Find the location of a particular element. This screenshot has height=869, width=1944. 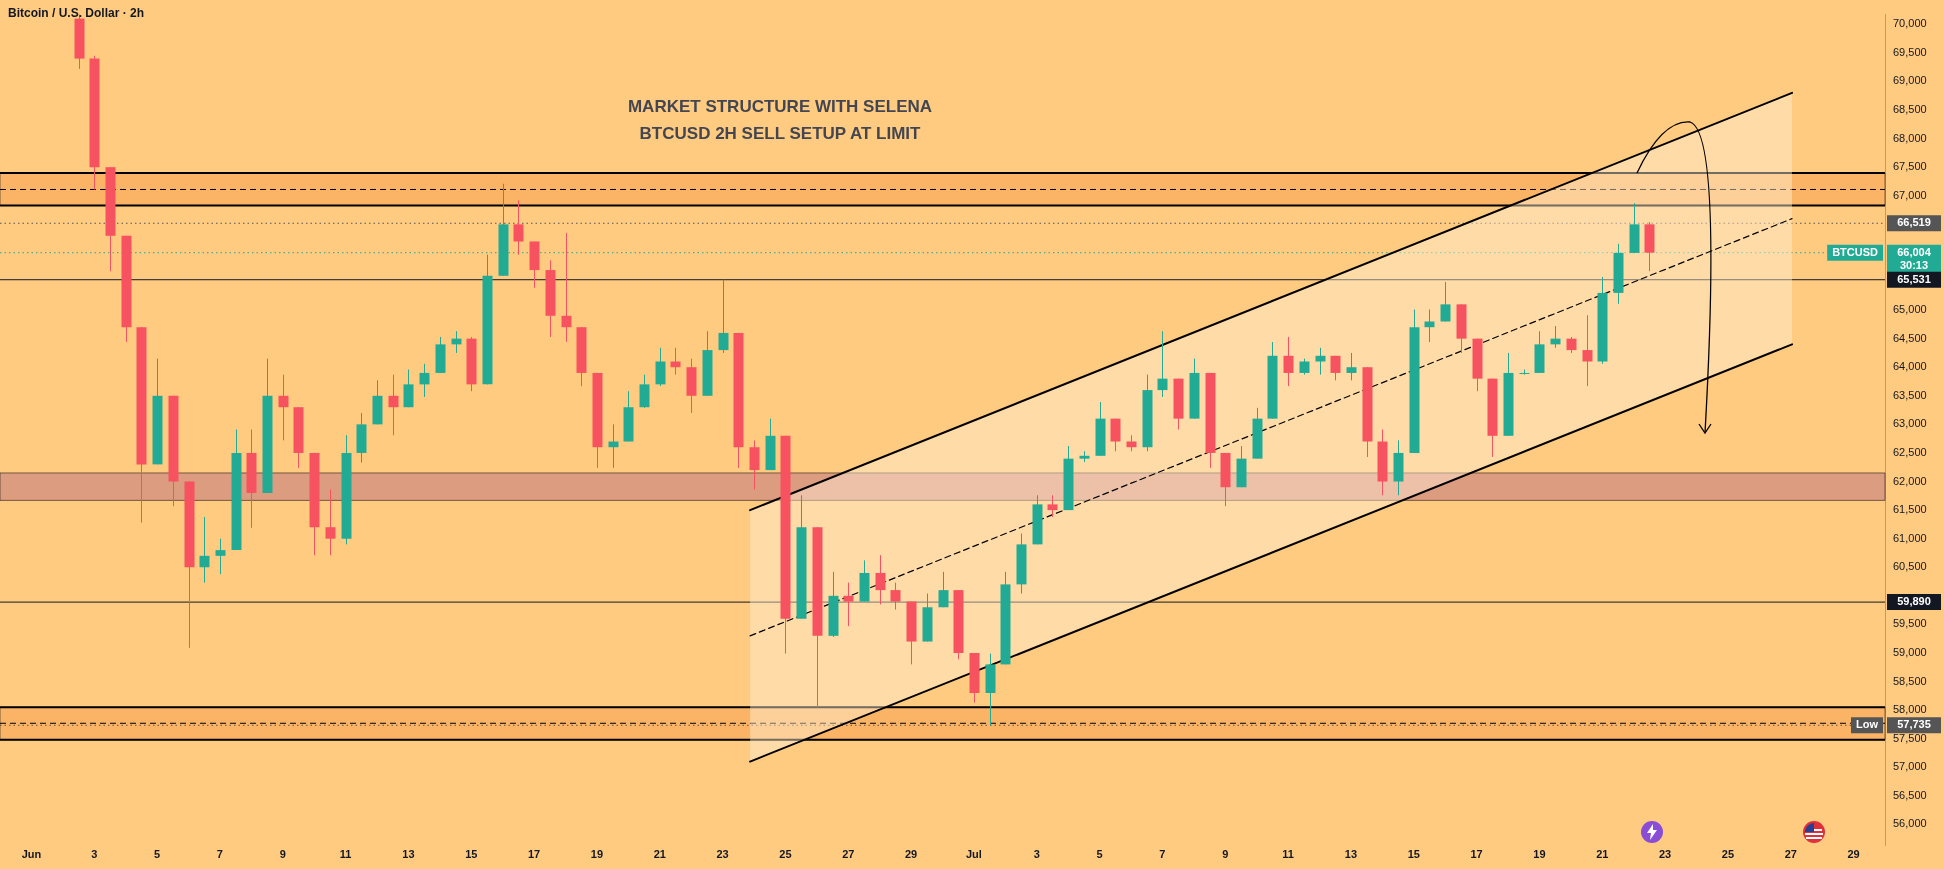

y-tick-label: 59,500 is located at coordinates (1910, 623).